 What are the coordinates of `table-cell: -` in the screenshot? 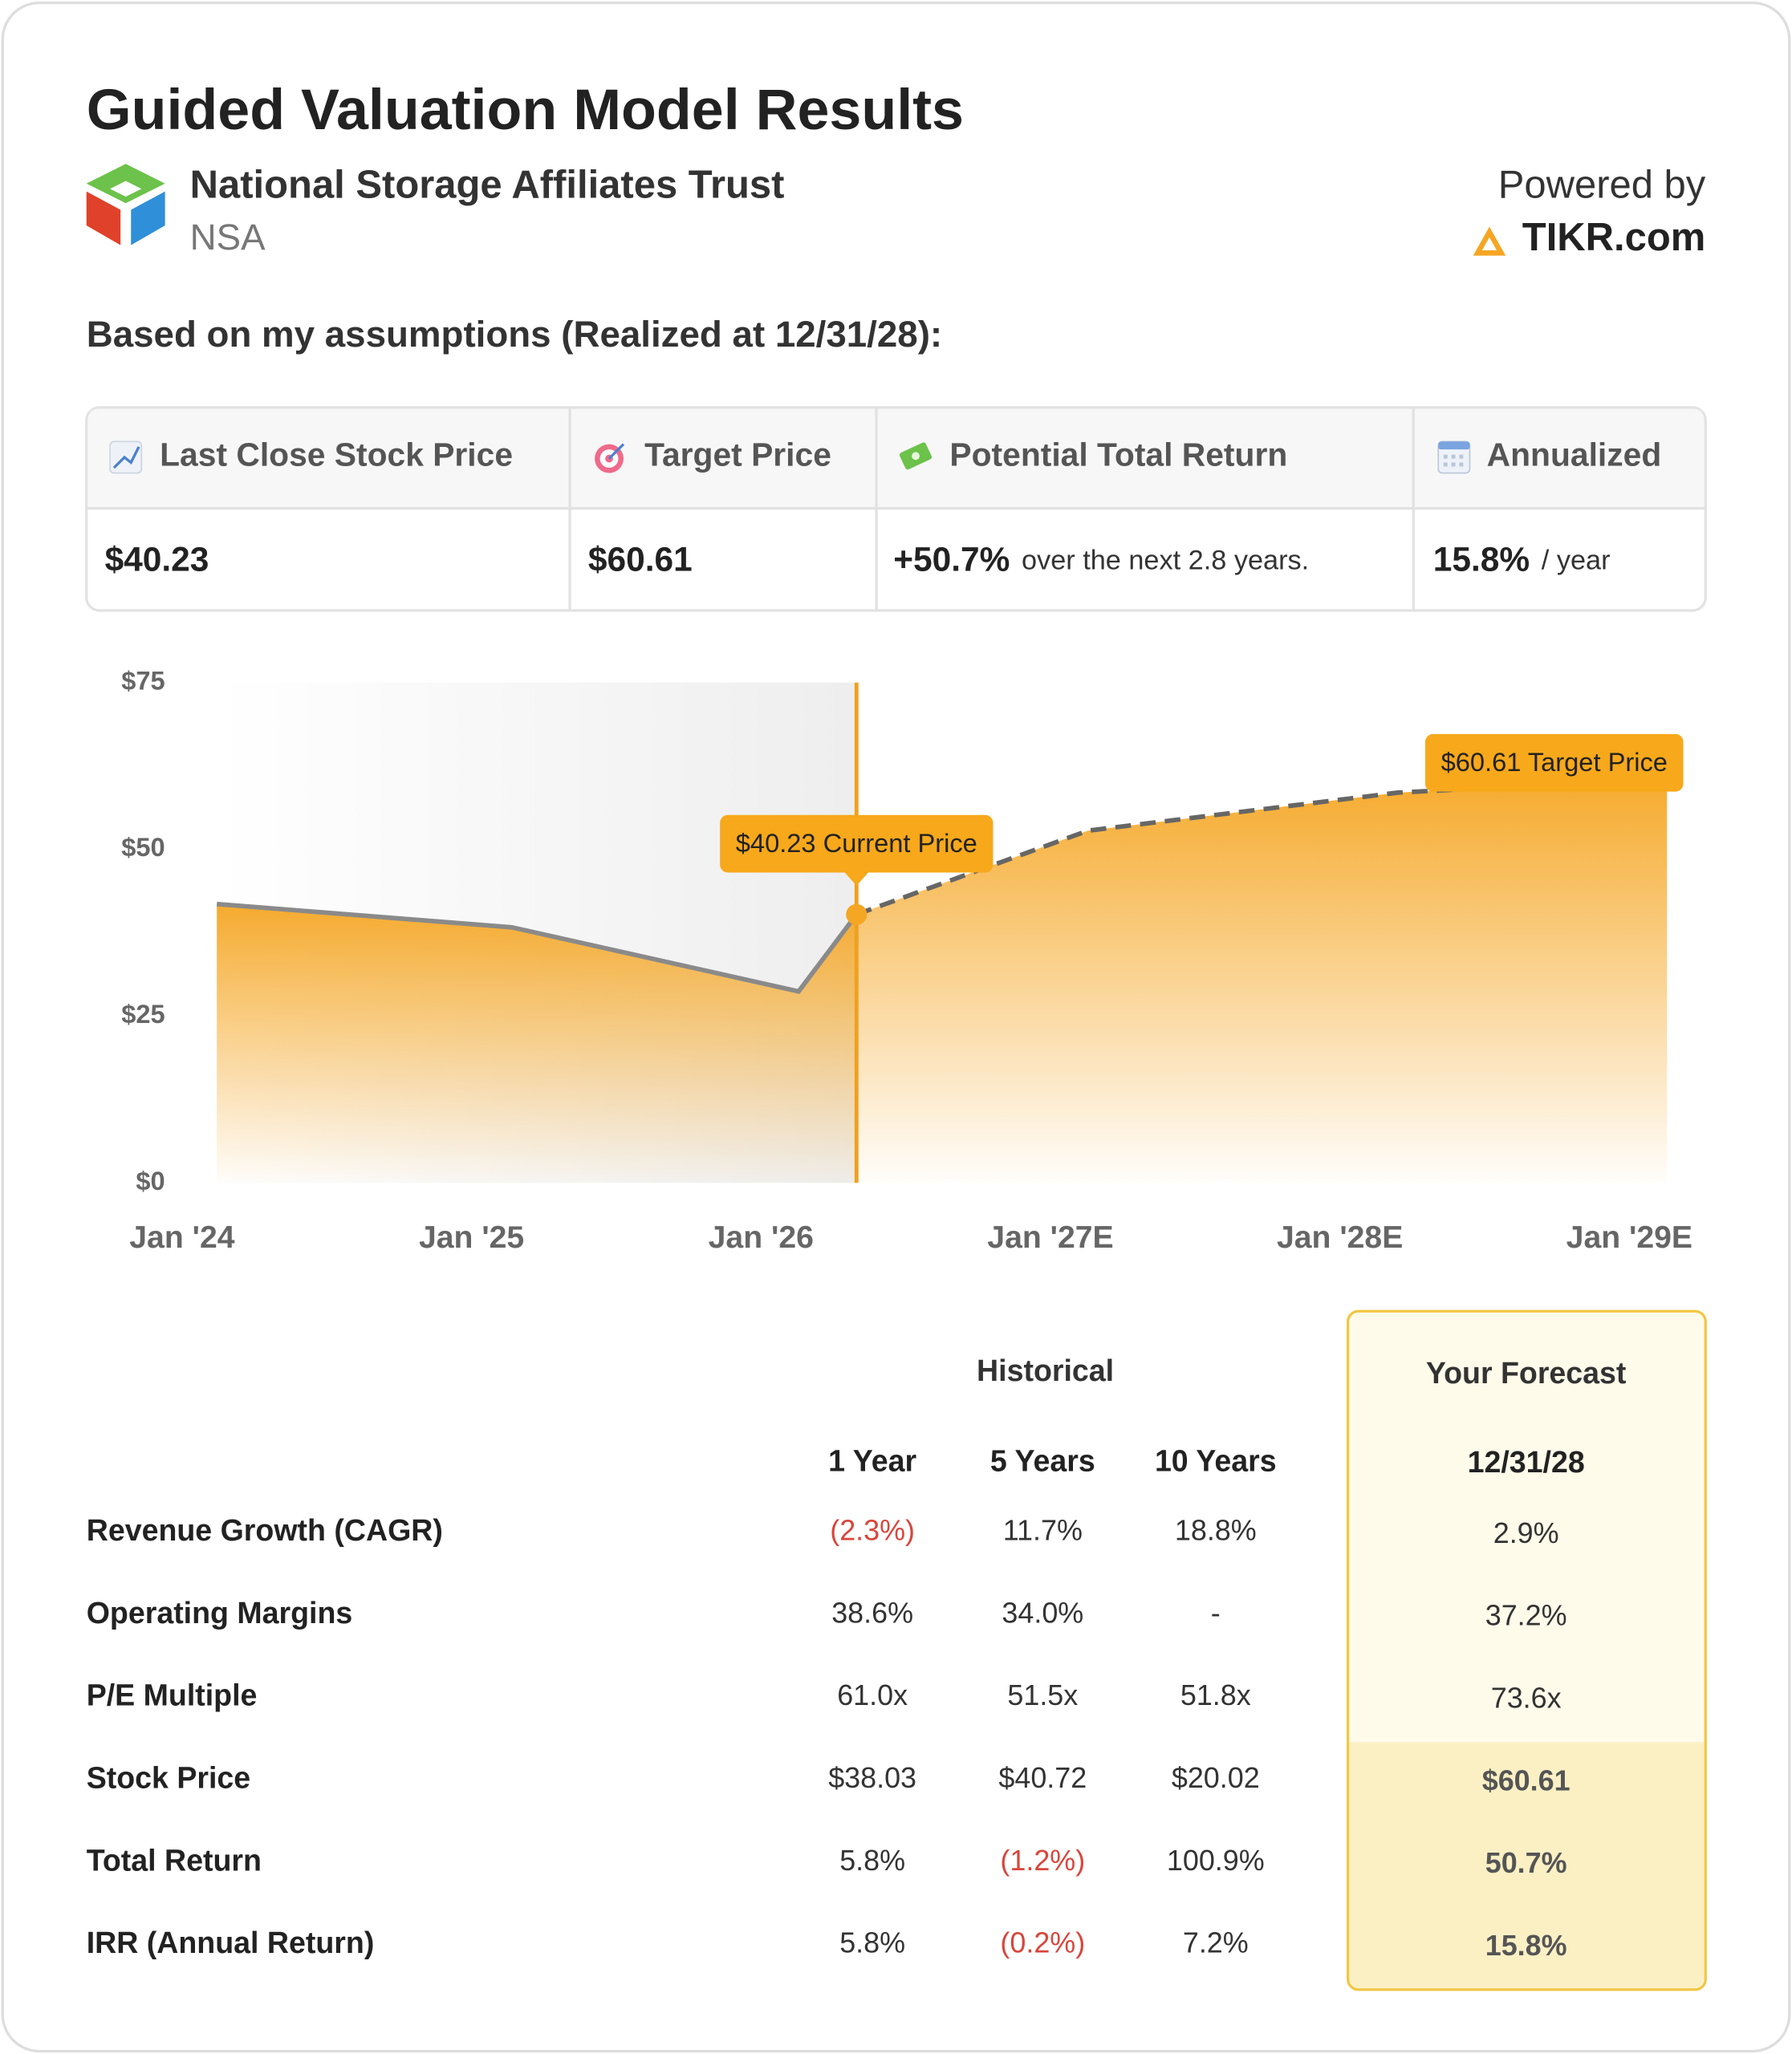 It's located at (1216, 1613).